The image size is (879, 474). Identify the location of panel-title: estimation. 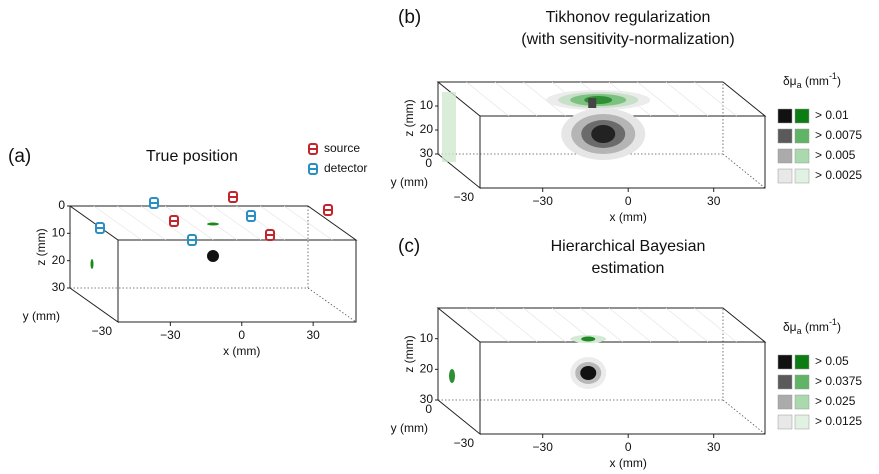
(628, 268).